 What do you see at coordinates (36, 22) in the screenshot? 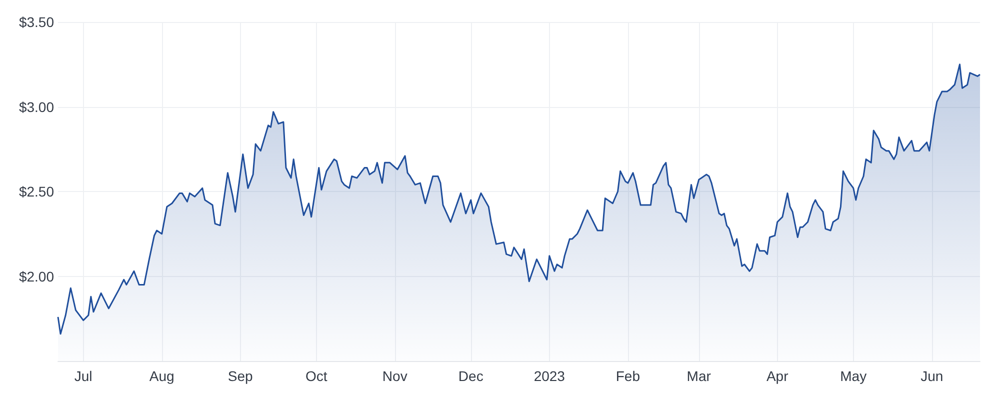
I see `y-tick-label: $3.50` at bounding box center [36, 22].